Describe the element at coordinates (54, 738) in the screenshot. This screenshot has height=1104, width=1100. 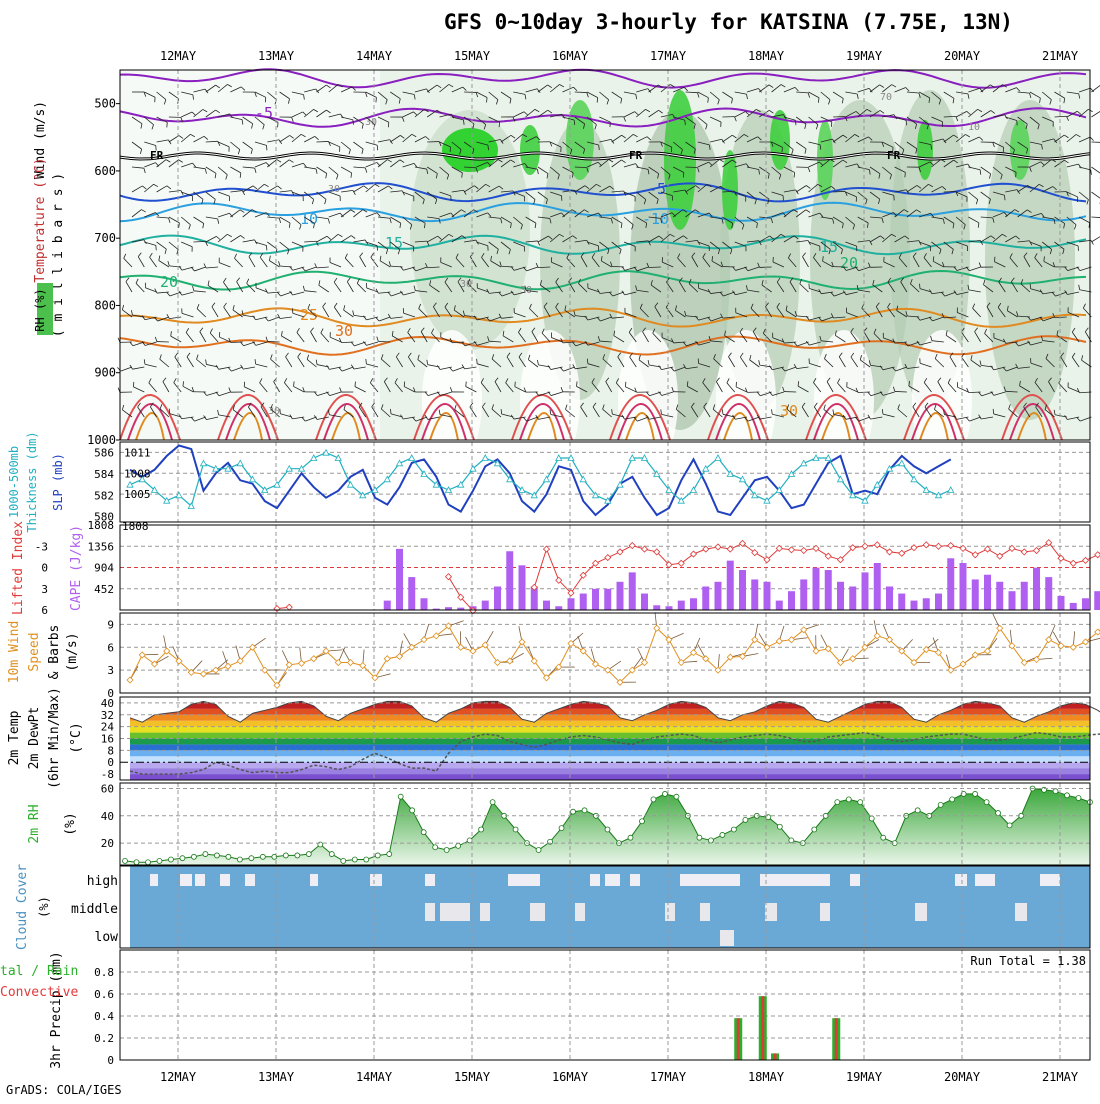
I see `temp-axis-label: (6hr Min/Max)` at that location.